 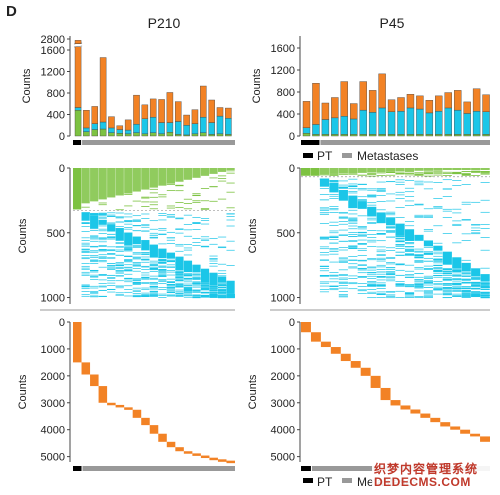 What do you see at coordinates (205, 275) in the screenshot?
I see `heat-block-cyan` at bounding box center [205, 275].